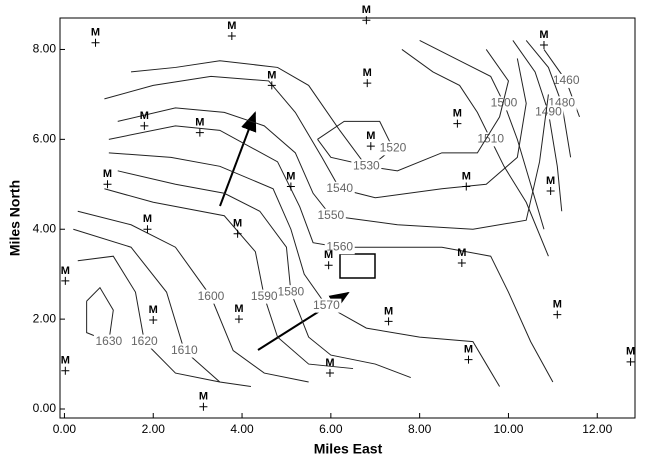 This screenshot has height=464, width=650. I want to click on site-box, so click(357, 266).